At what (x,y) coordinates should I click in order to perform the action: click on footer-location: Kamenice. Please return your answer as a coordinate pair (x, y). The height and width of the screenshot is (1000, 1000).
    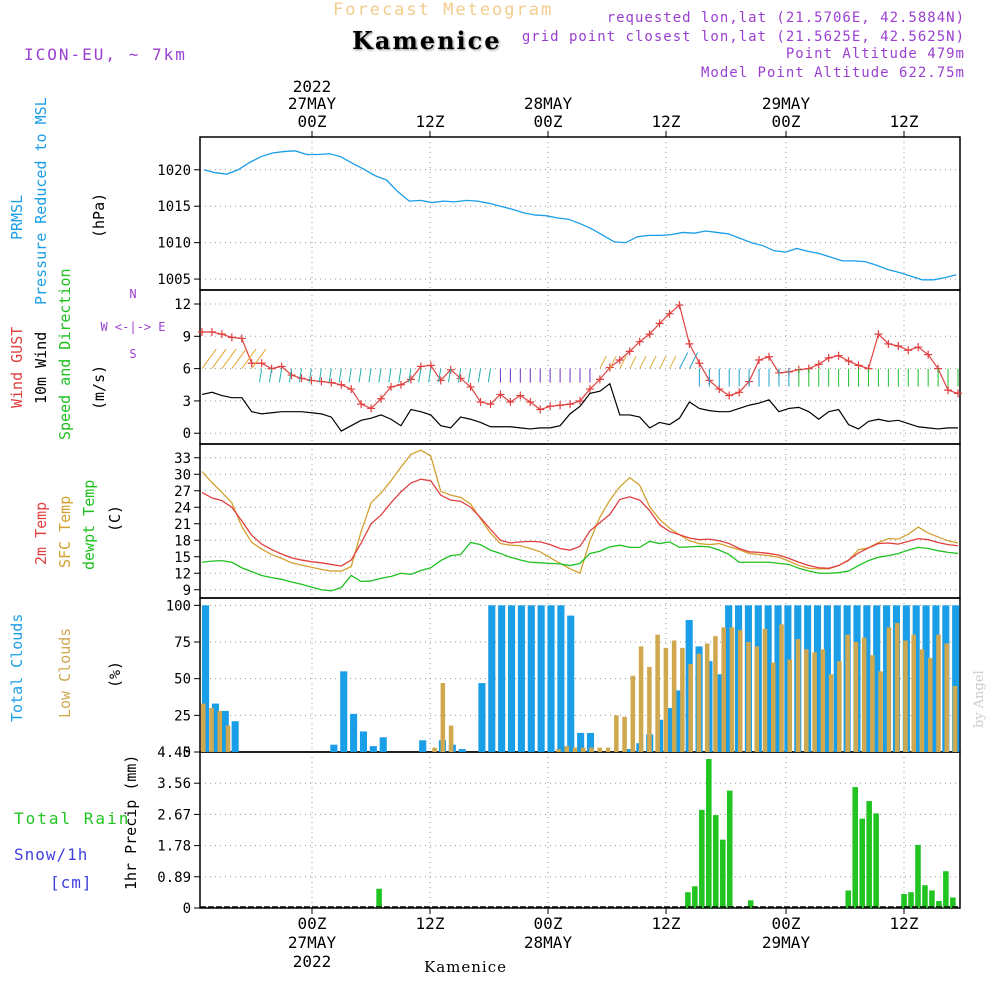
    Looking at the image, I should click on (465, 967).